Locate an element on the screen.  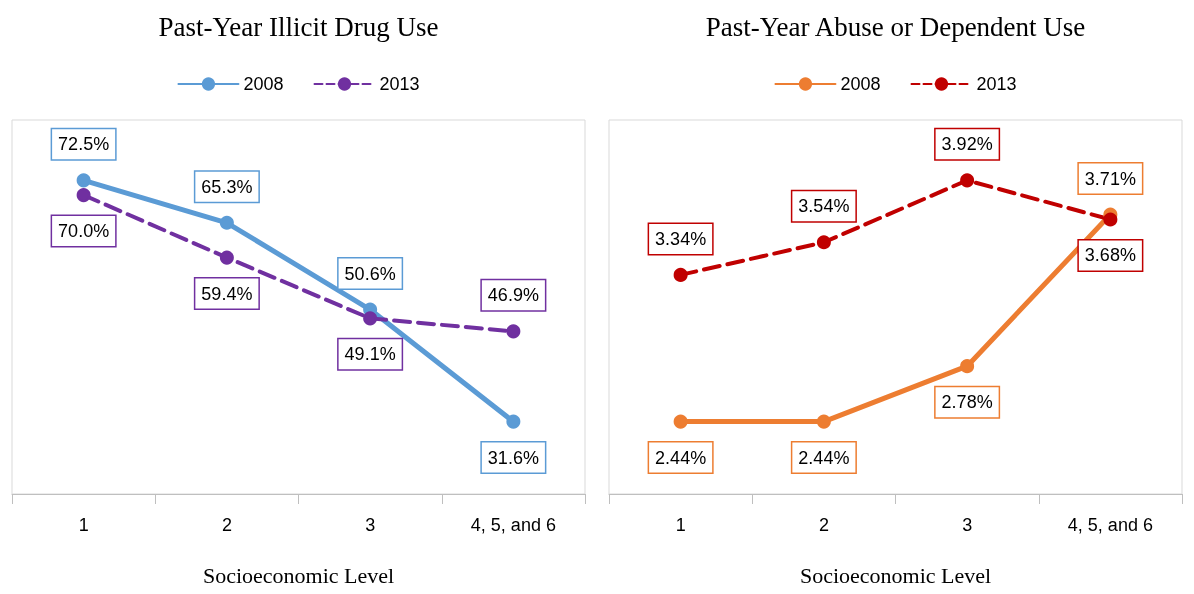
data-label: 72.5% is located at coordinates (84, 144).